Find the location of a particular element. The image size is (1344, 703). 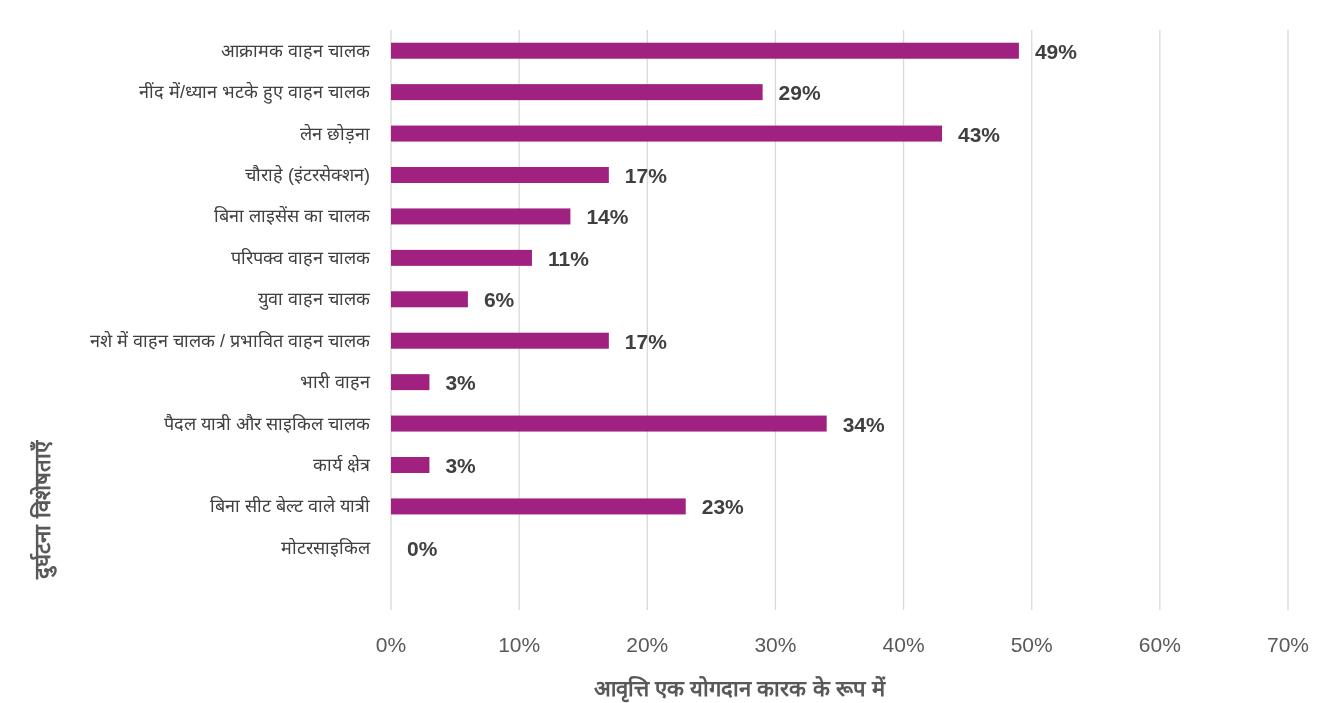

y-tick-label: बिना लाइसेंस का चालक is located at coordinates (292, 216).